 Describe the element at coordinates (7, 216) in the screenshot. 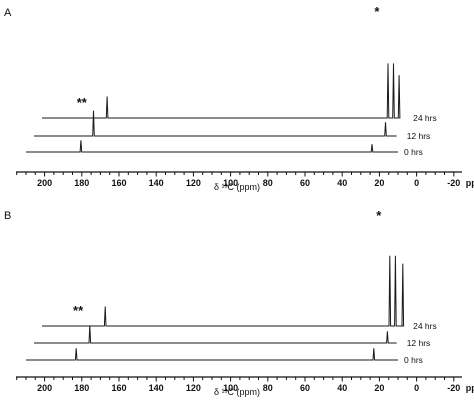

I see `panel-b-label: B` at that location.